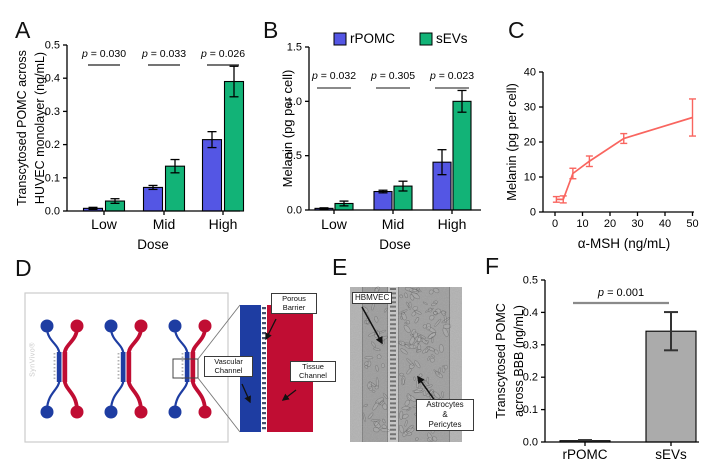  Describe the element at coordinates (271, 30) in the screenshot. I see `panel-b-letter: B` at that location.